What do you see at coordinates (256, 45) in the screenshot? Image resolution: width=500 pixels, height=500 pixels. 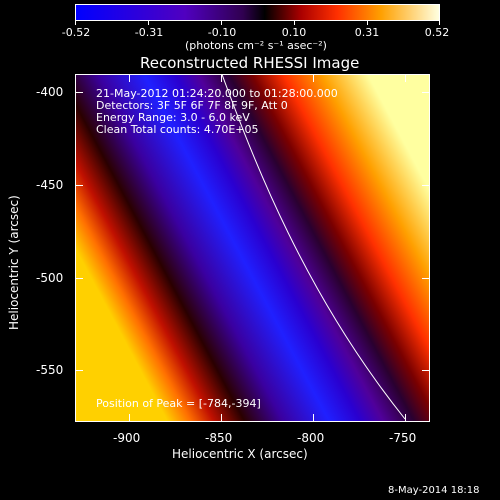 I see `colorbar-units: (photons cm⁻² s⁻¹ asec⁻²)` at bounding box center [256, 45].